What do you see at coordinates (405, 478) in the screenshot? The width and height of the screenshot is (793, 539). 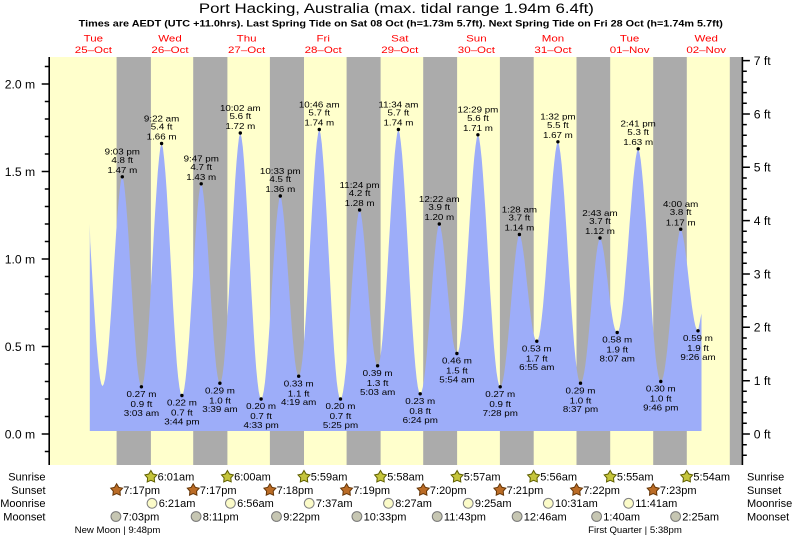 I see `svg-text: 5:58am` at bounding box center [405, 478].